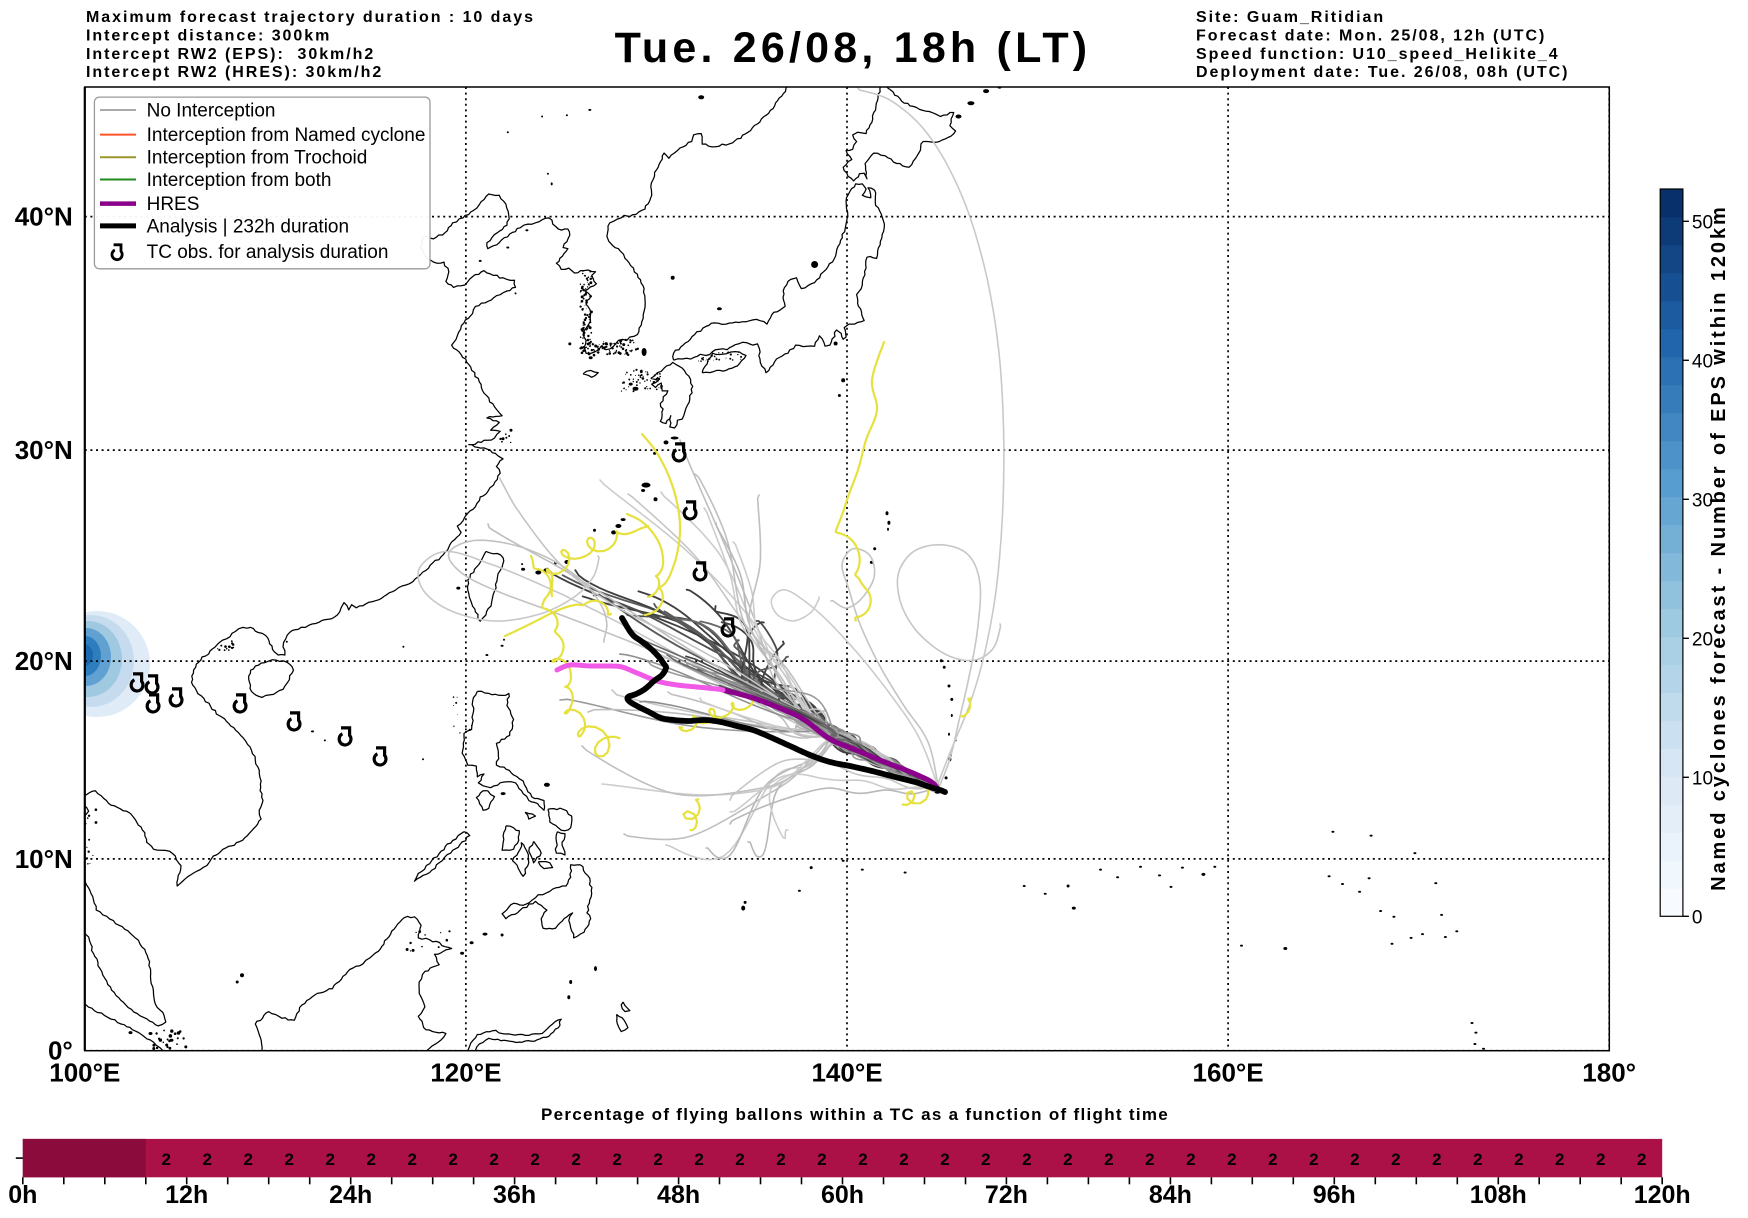 The height and width of the screenshot is (1218, 1748). I want to click on svg-text: Intercept RW2 (EPS): 30km/h2, so click(230, 54).